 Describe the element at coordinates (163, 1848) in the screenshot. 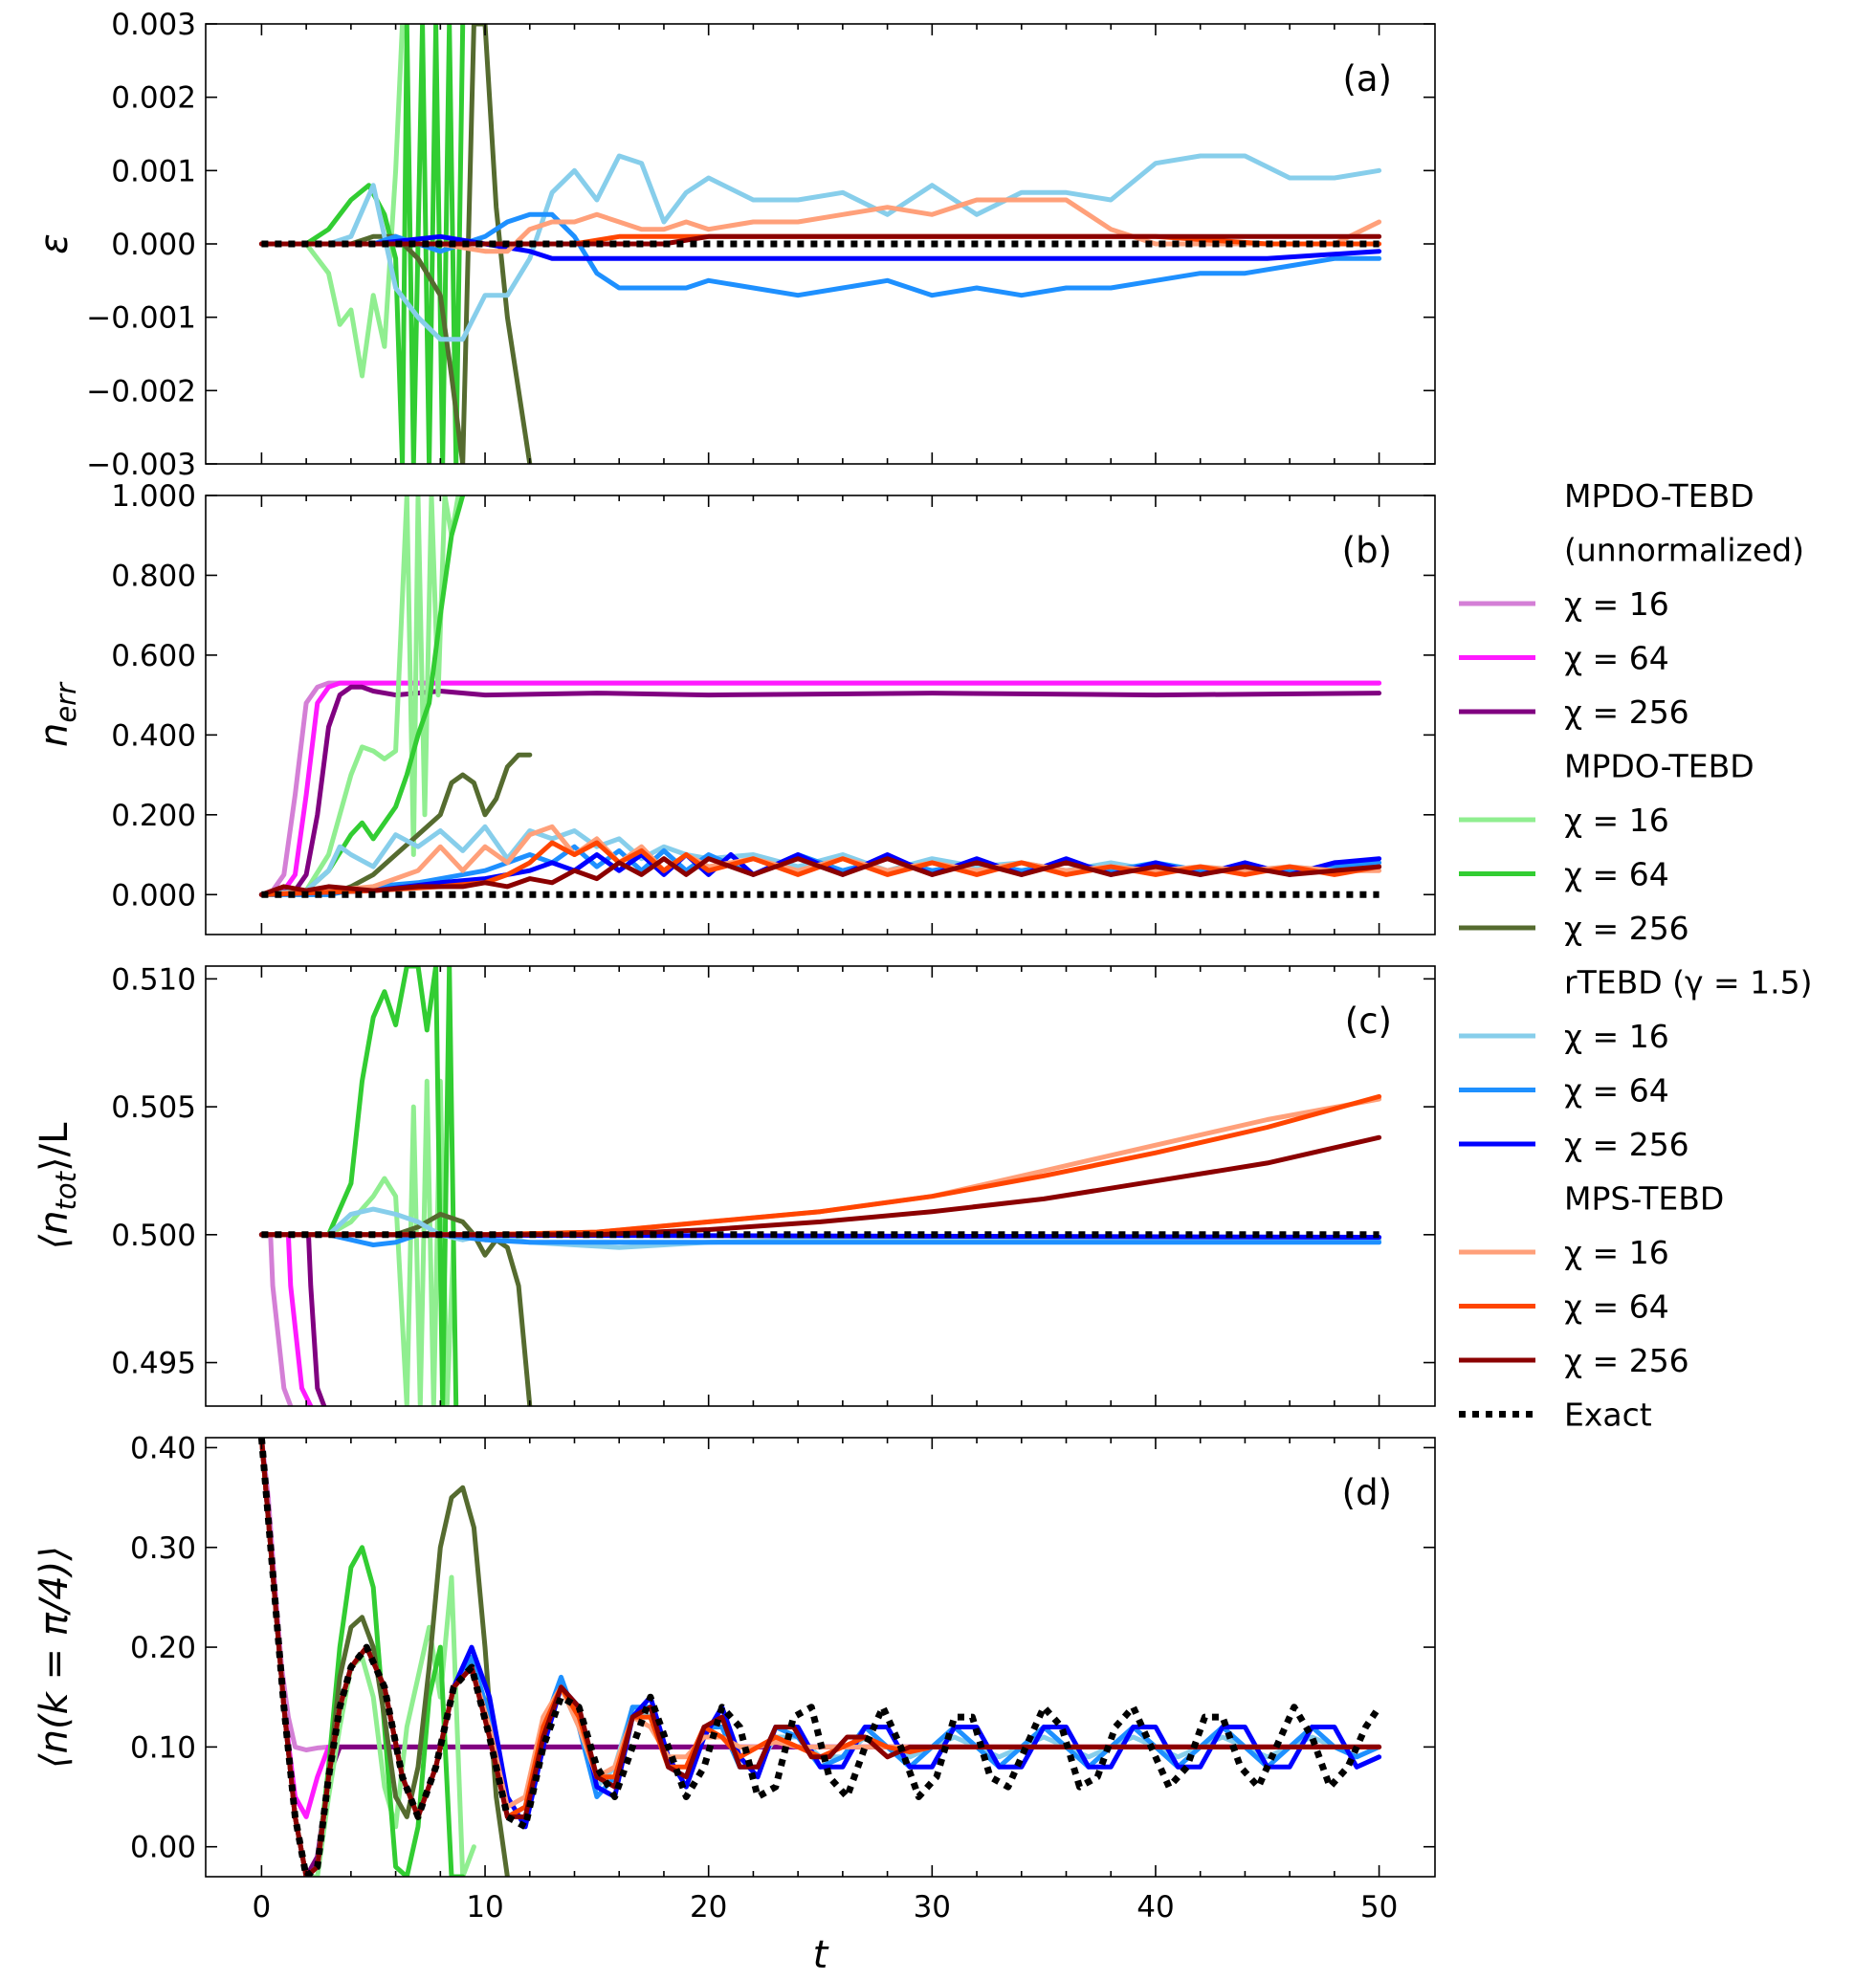

I see `y-tick-label: 0.00` at that location.